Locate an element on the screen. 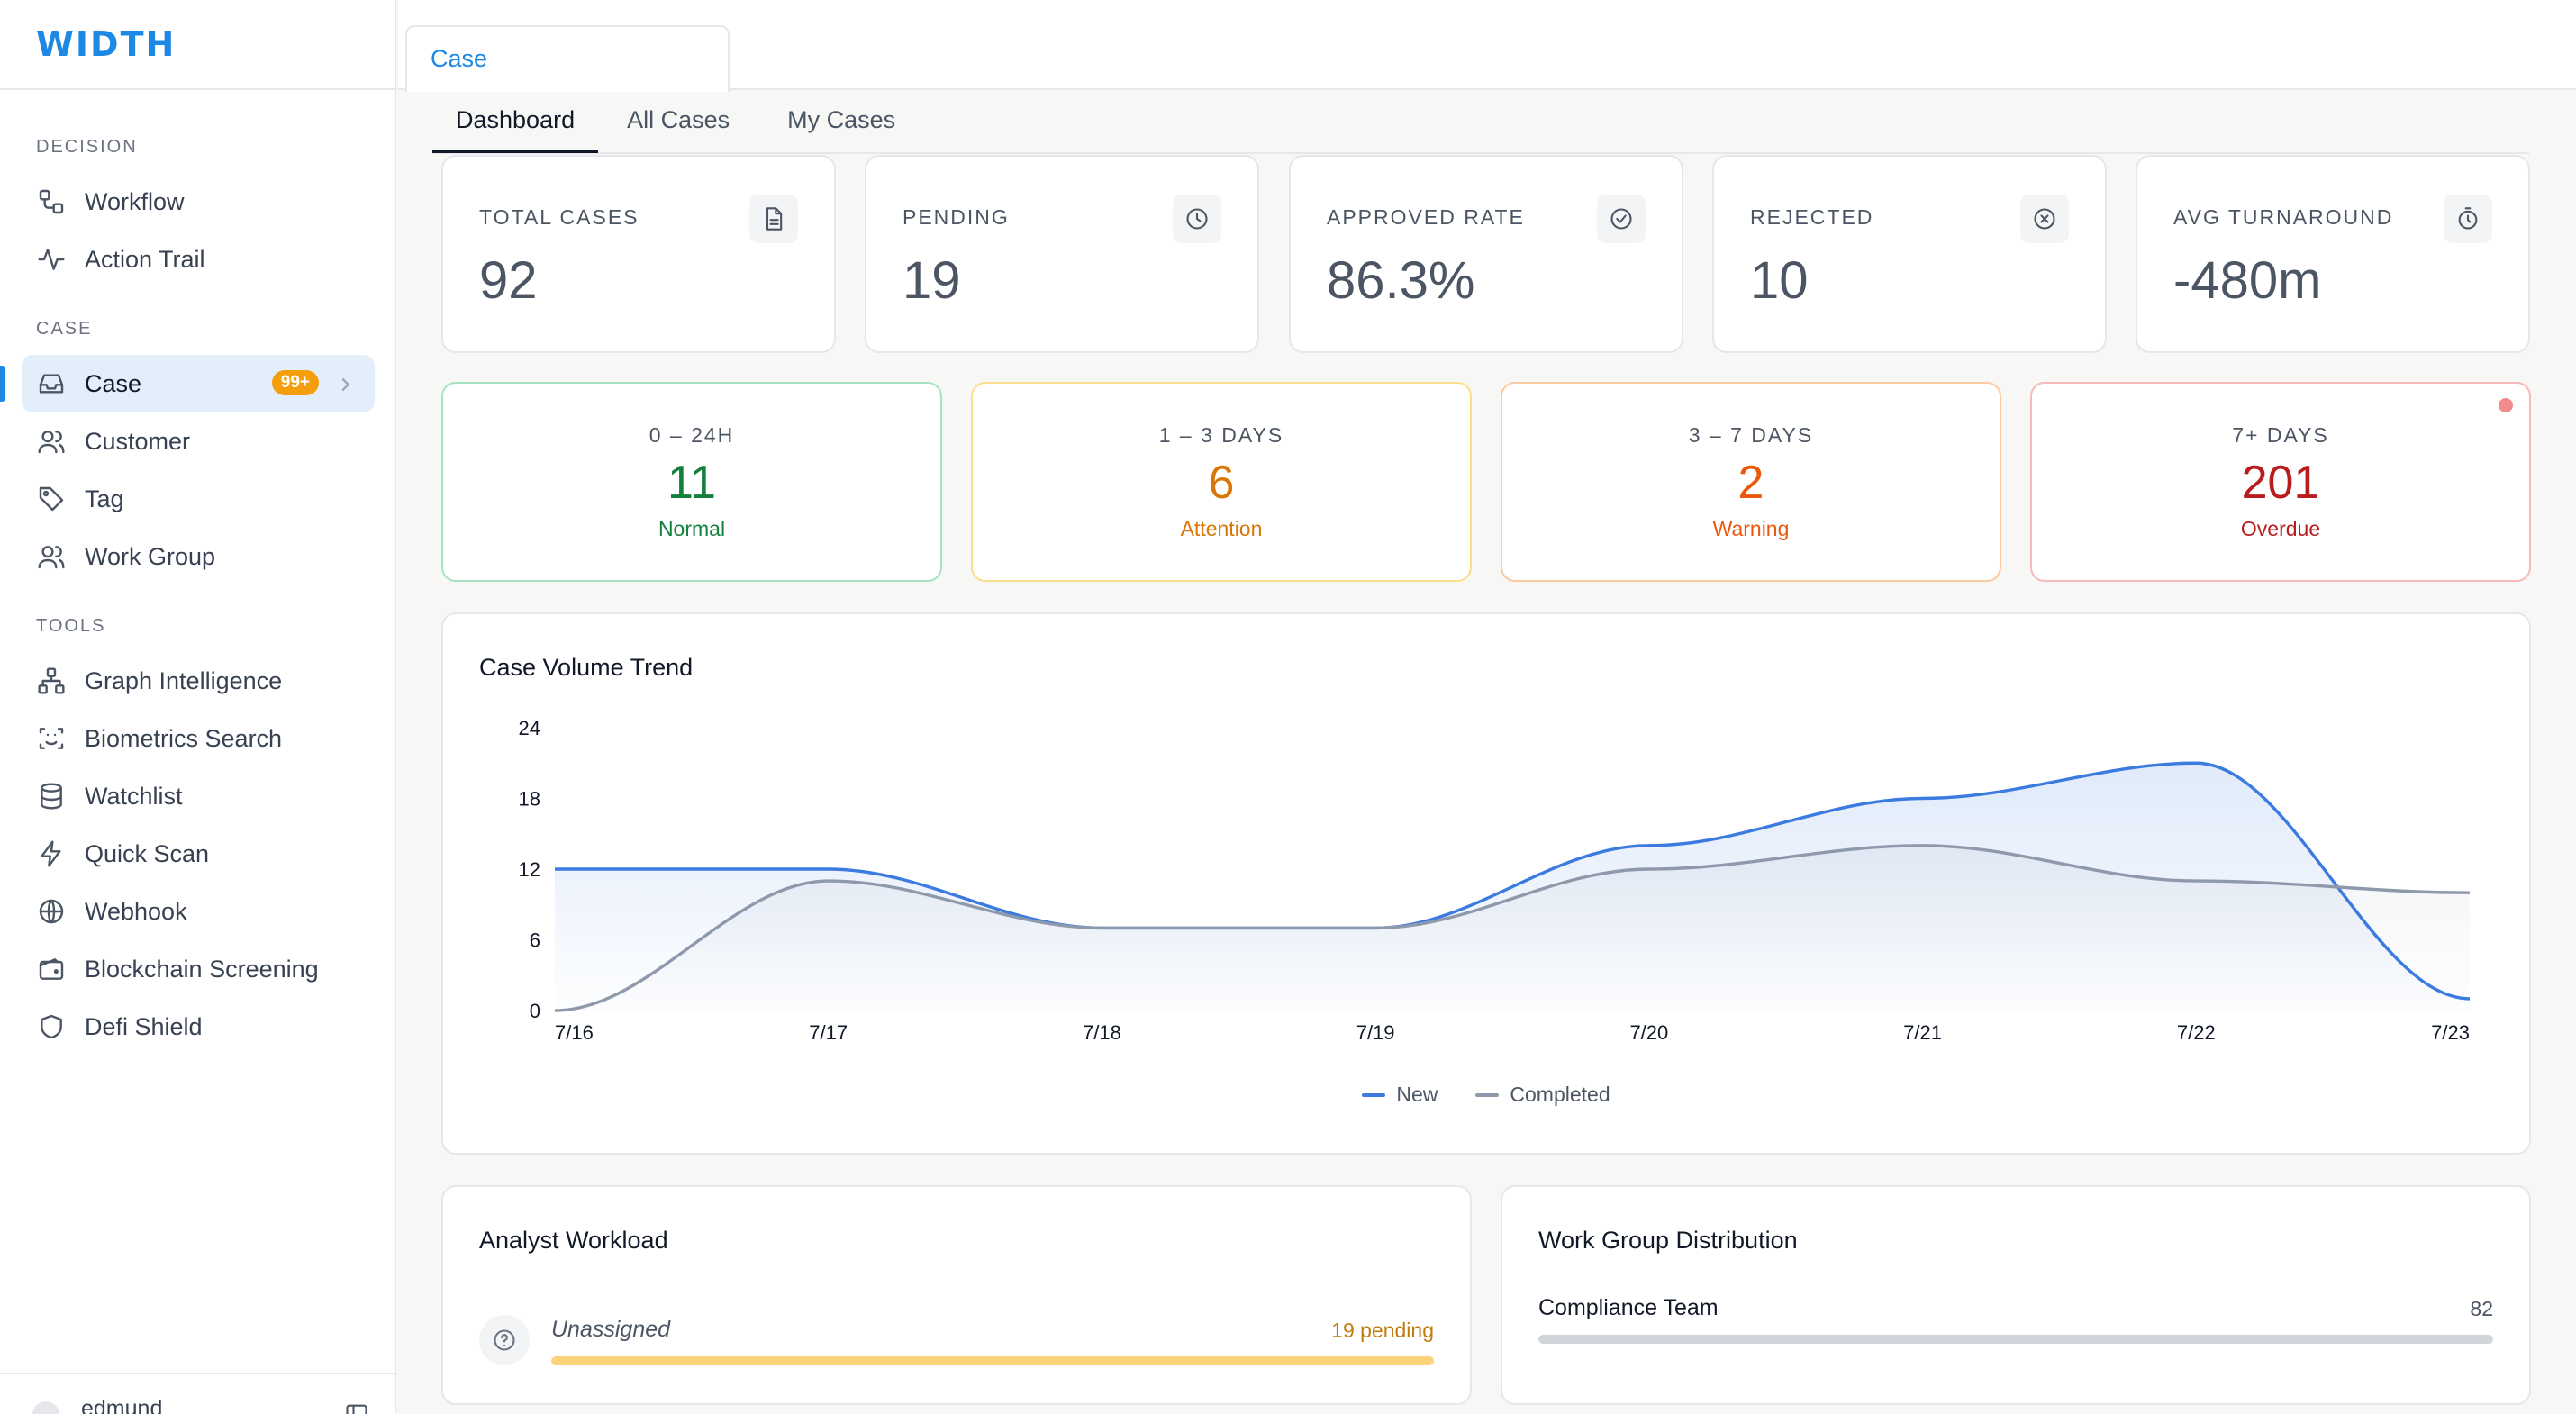 The image size is (2576, 1414). app-logo: WIDTH is located at coordinates (106, 44).